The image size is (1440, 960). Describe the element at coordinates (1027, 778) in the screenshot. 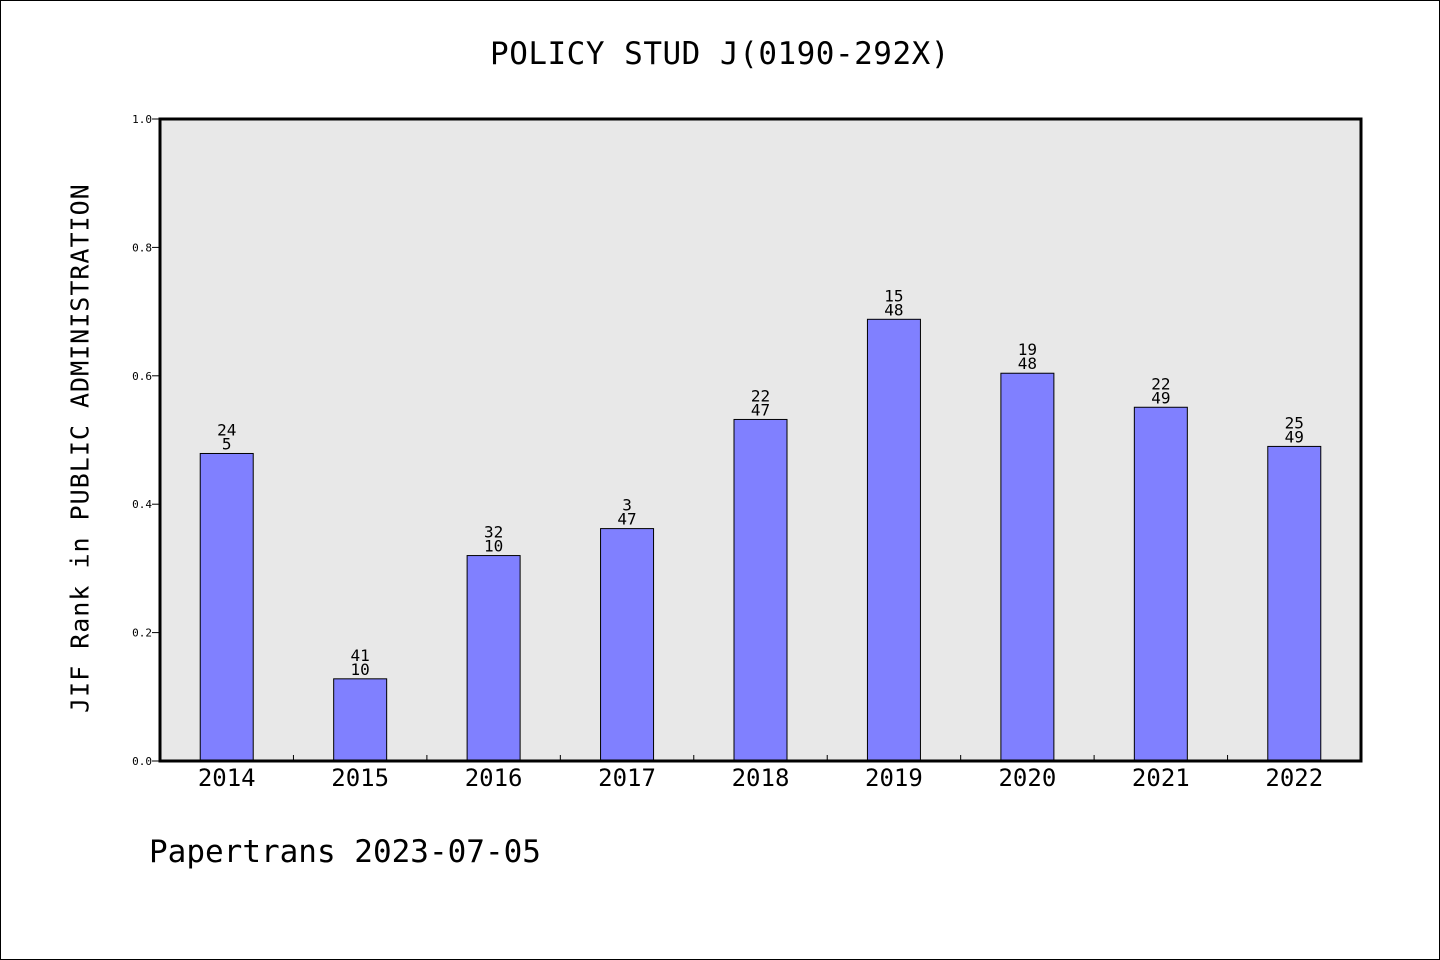

I see `x-tick-label: 2020` at that location.